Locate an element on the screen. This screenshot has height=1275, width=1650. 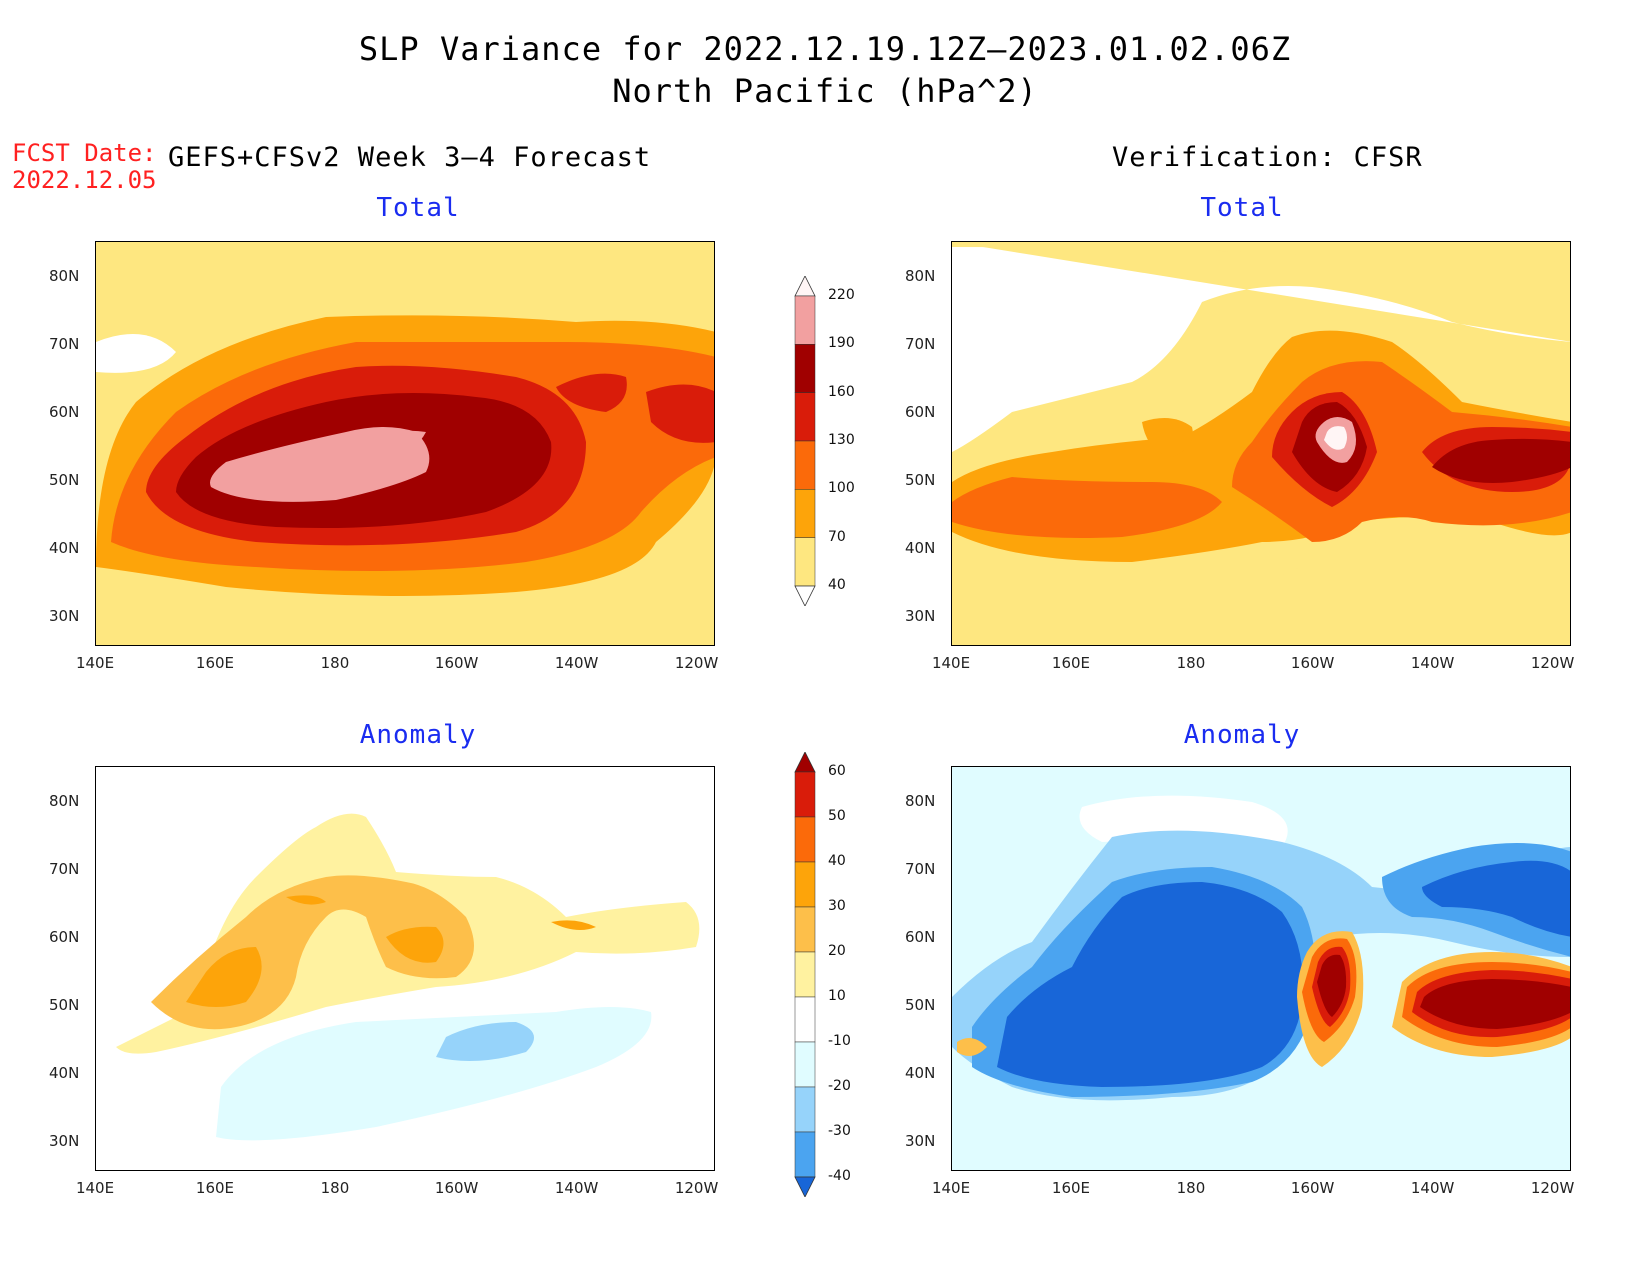
fcst-anomaly-field is located at coordinates (405, 968).